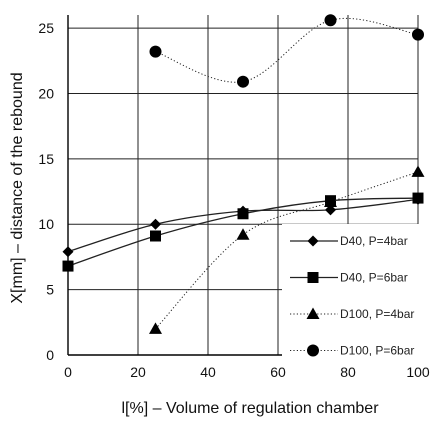 This screenshot has height=421, width=432. What do you see at coordinates (313, 241) in the screenshot?
I see `legend-marker-diamond` at bounding box center [313, 241].